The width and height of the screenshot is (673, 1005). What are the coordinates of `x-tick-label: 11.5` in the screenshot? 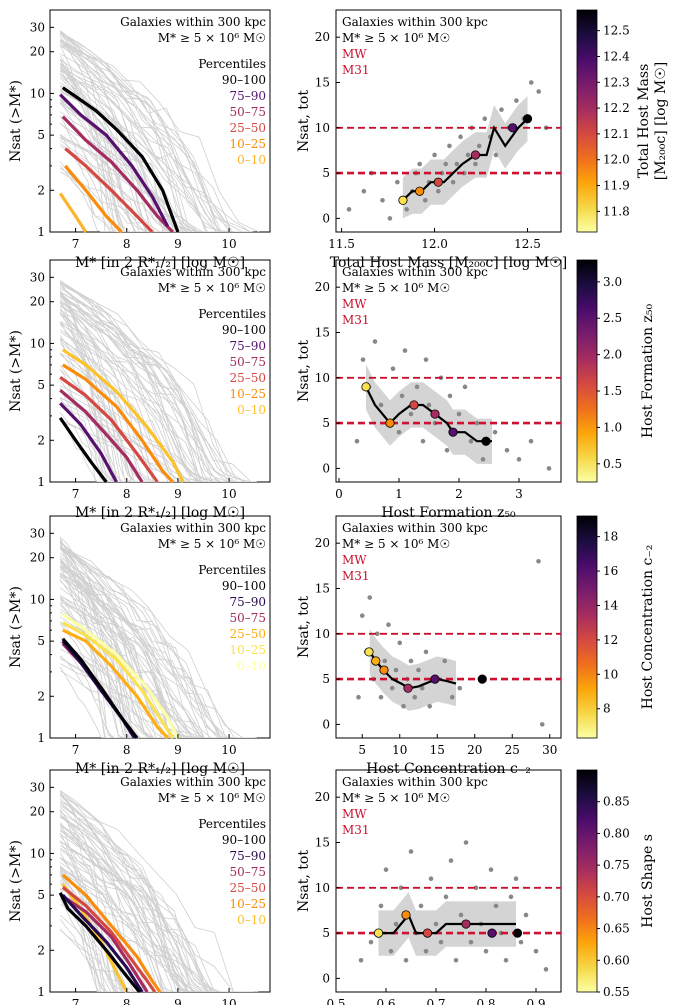 It's located at (341, 244).